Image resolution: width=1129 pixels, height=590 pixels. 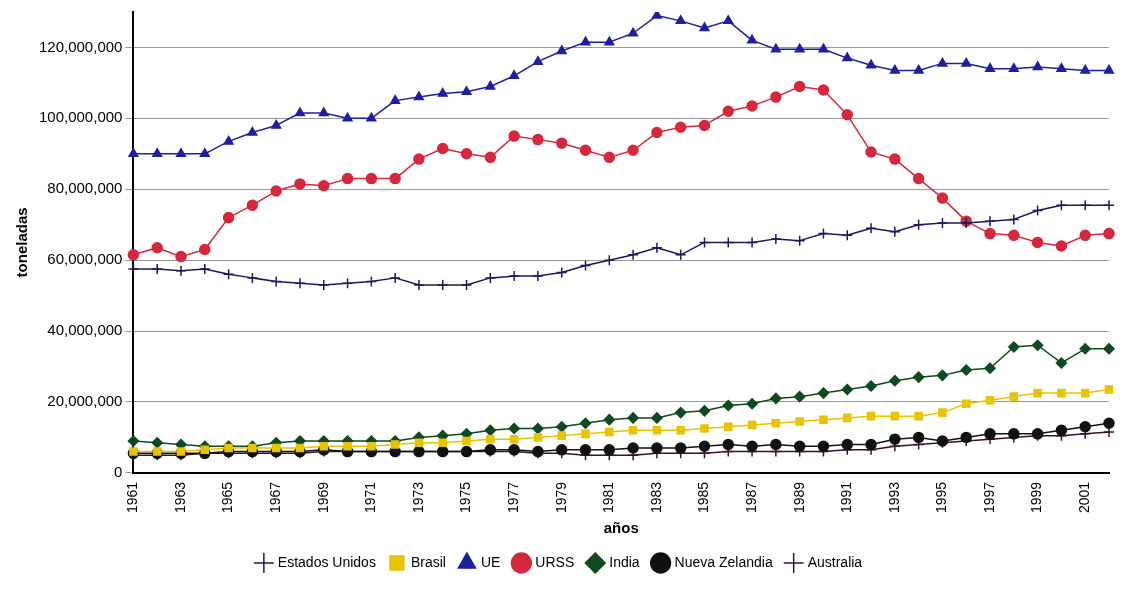 I want to click on x-tick-label: 1985, so click(x=703, y=497).